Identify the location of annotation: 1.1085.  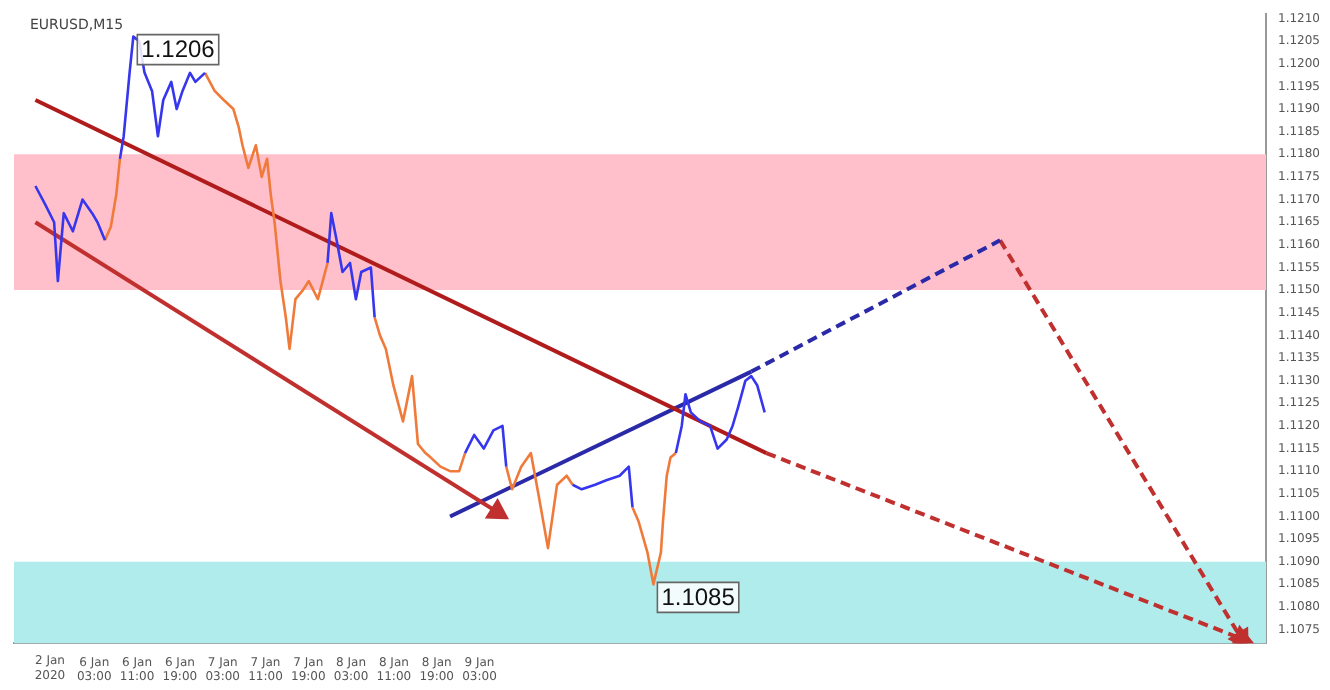
(698, 596).